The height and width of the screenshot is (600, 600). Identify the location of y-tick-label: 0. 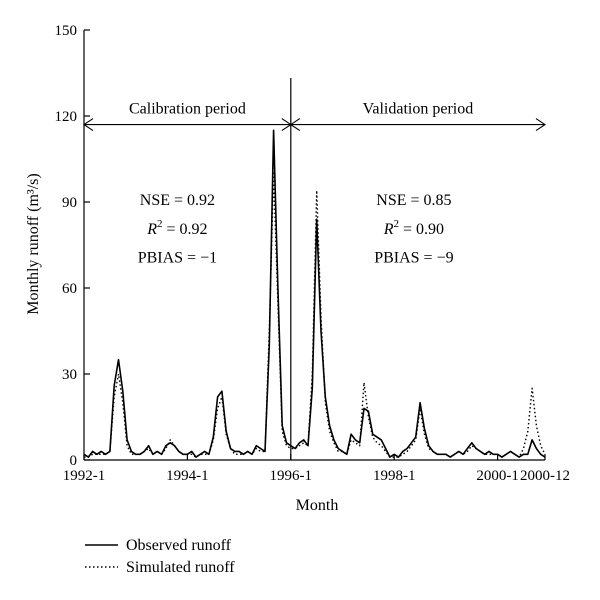
(74, 461).